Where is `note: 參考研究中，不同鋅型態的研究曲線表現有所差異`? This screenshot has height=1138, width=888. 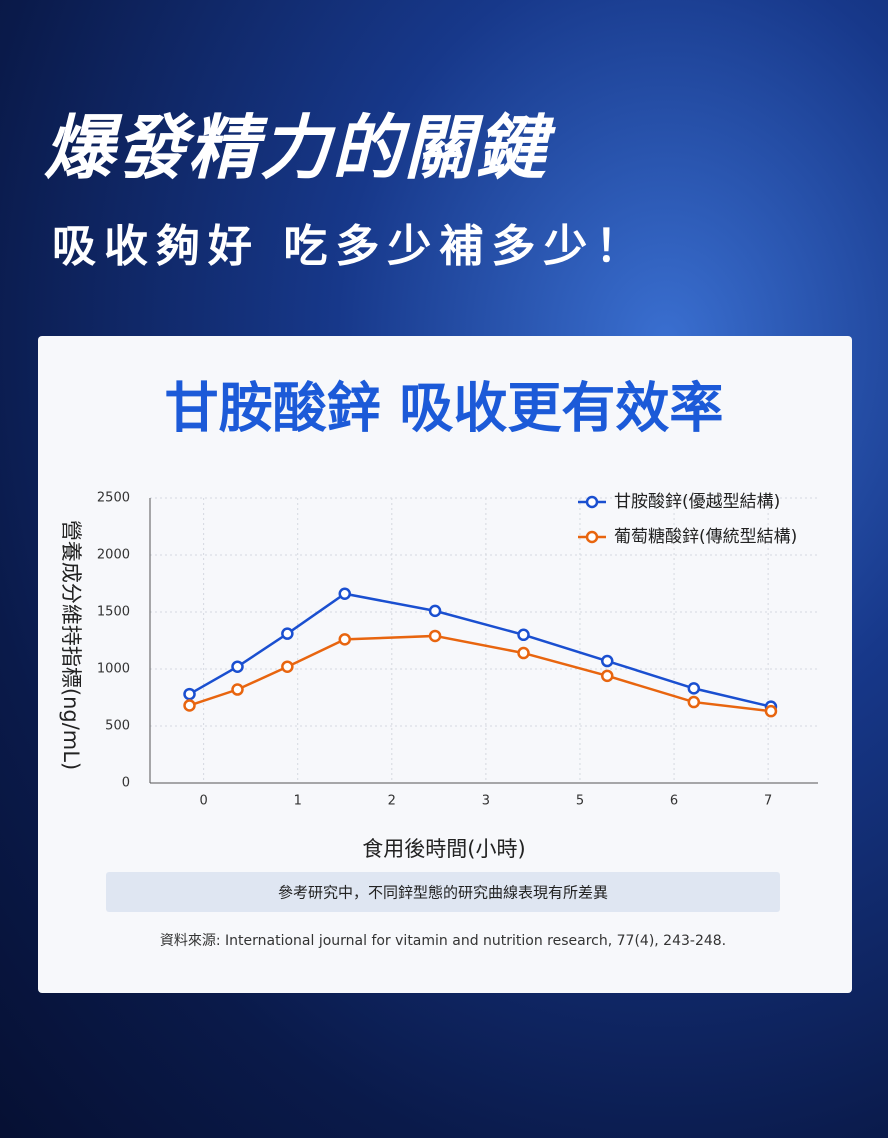 note: 參考研究中，不同鋅型態的研究曲線表現有所差異 is located at coordinates (443, 893).